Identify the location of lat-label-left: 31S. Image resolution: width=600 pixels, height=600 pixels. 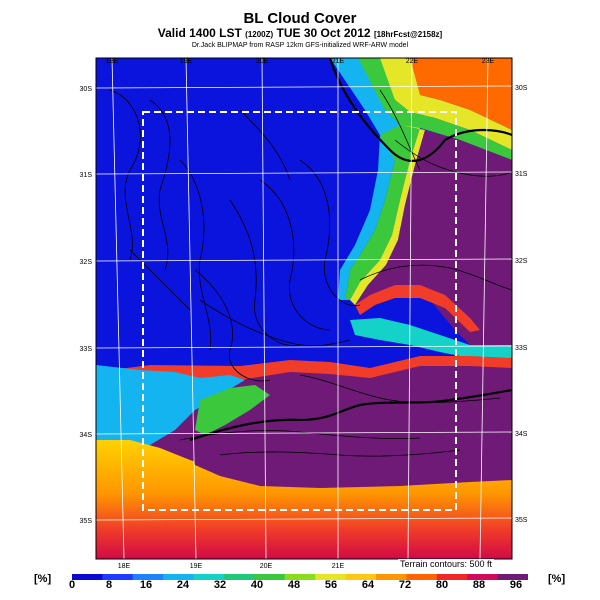
(86, 175).